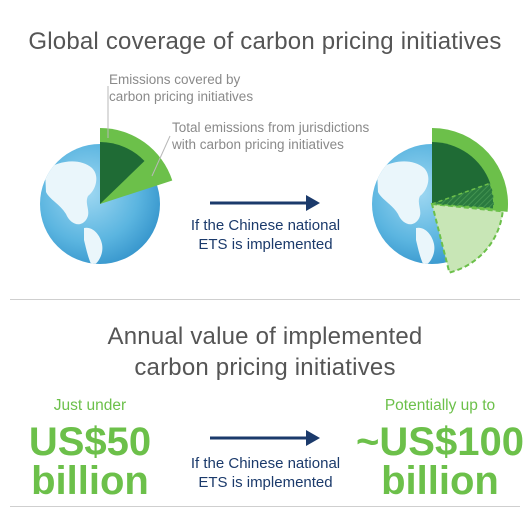 Image resolution: width=530 pixels, height=515 pixels. I want to click on coverage-pie-projected, so click(469, 201).